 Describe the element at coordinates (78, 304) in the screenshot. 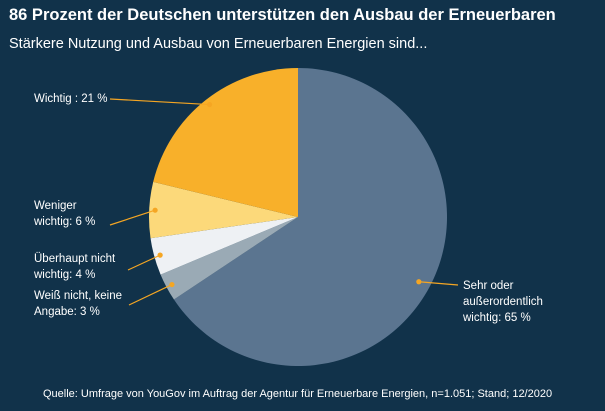

I see `slice-label-weiss-nicht: Weiß nicht, keine Angabe: 3 %` at that location.